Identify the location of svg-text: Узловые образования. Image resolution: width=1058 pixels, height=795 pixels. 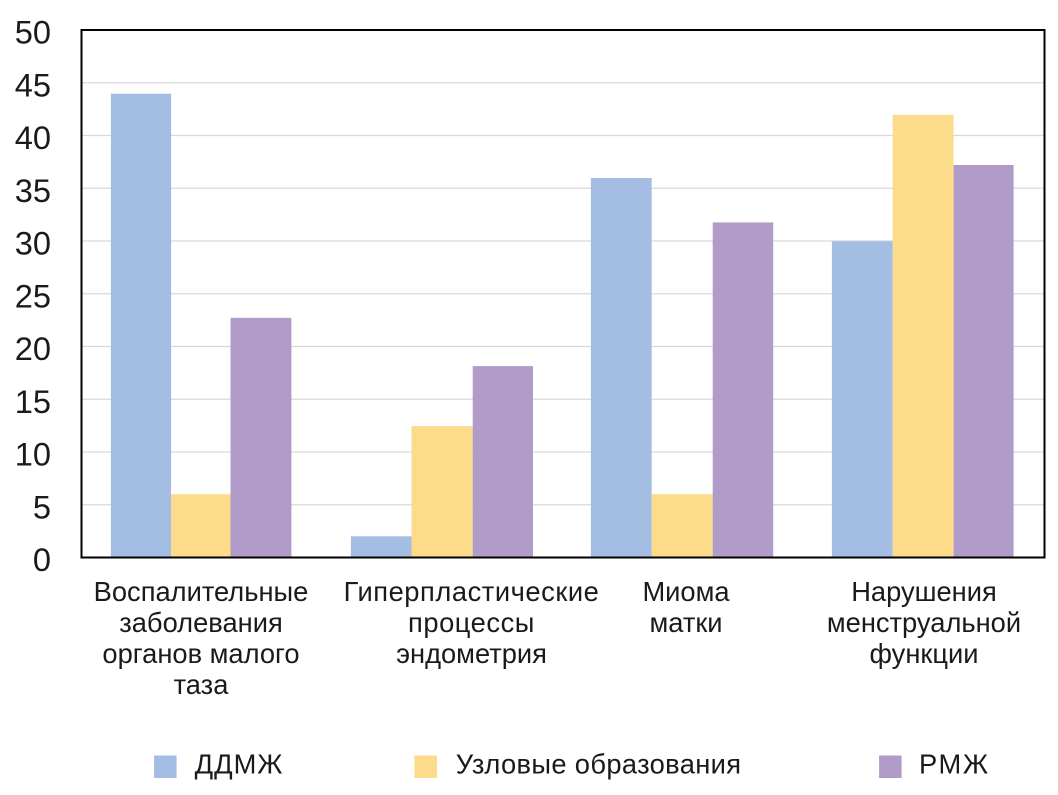
(599, 763).